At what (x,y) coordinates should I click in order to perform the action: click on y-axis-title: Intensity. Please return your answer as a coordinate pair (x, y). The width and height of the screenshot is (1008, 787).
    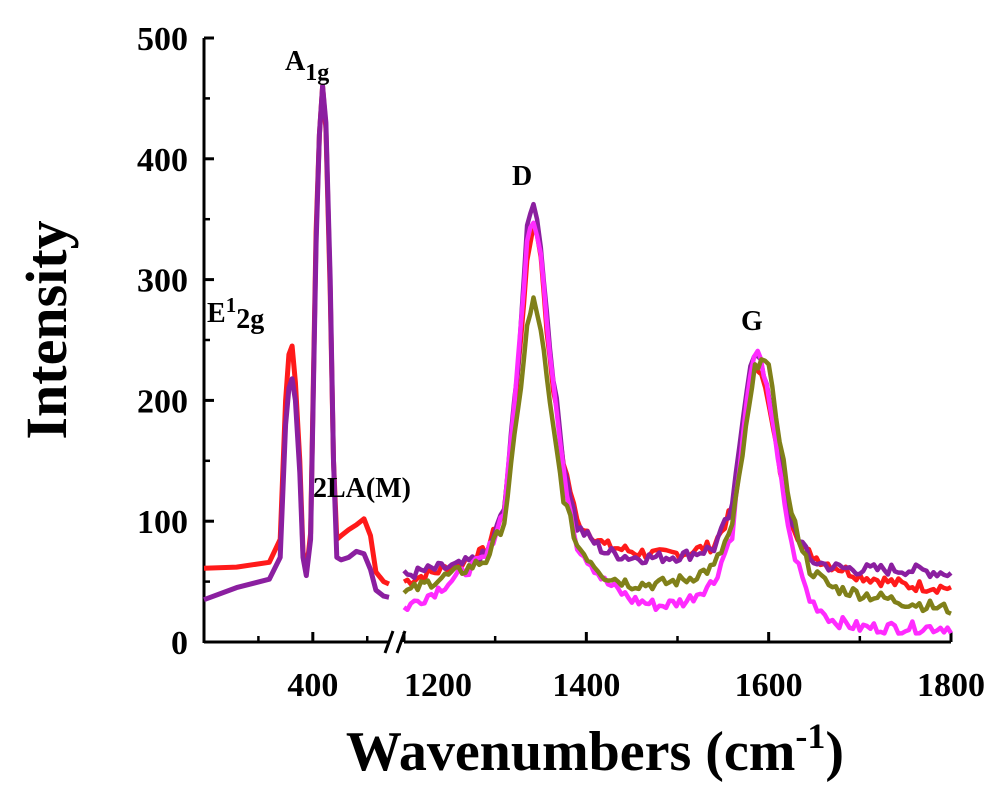
    Looking at the image, I should click on (46, 329).